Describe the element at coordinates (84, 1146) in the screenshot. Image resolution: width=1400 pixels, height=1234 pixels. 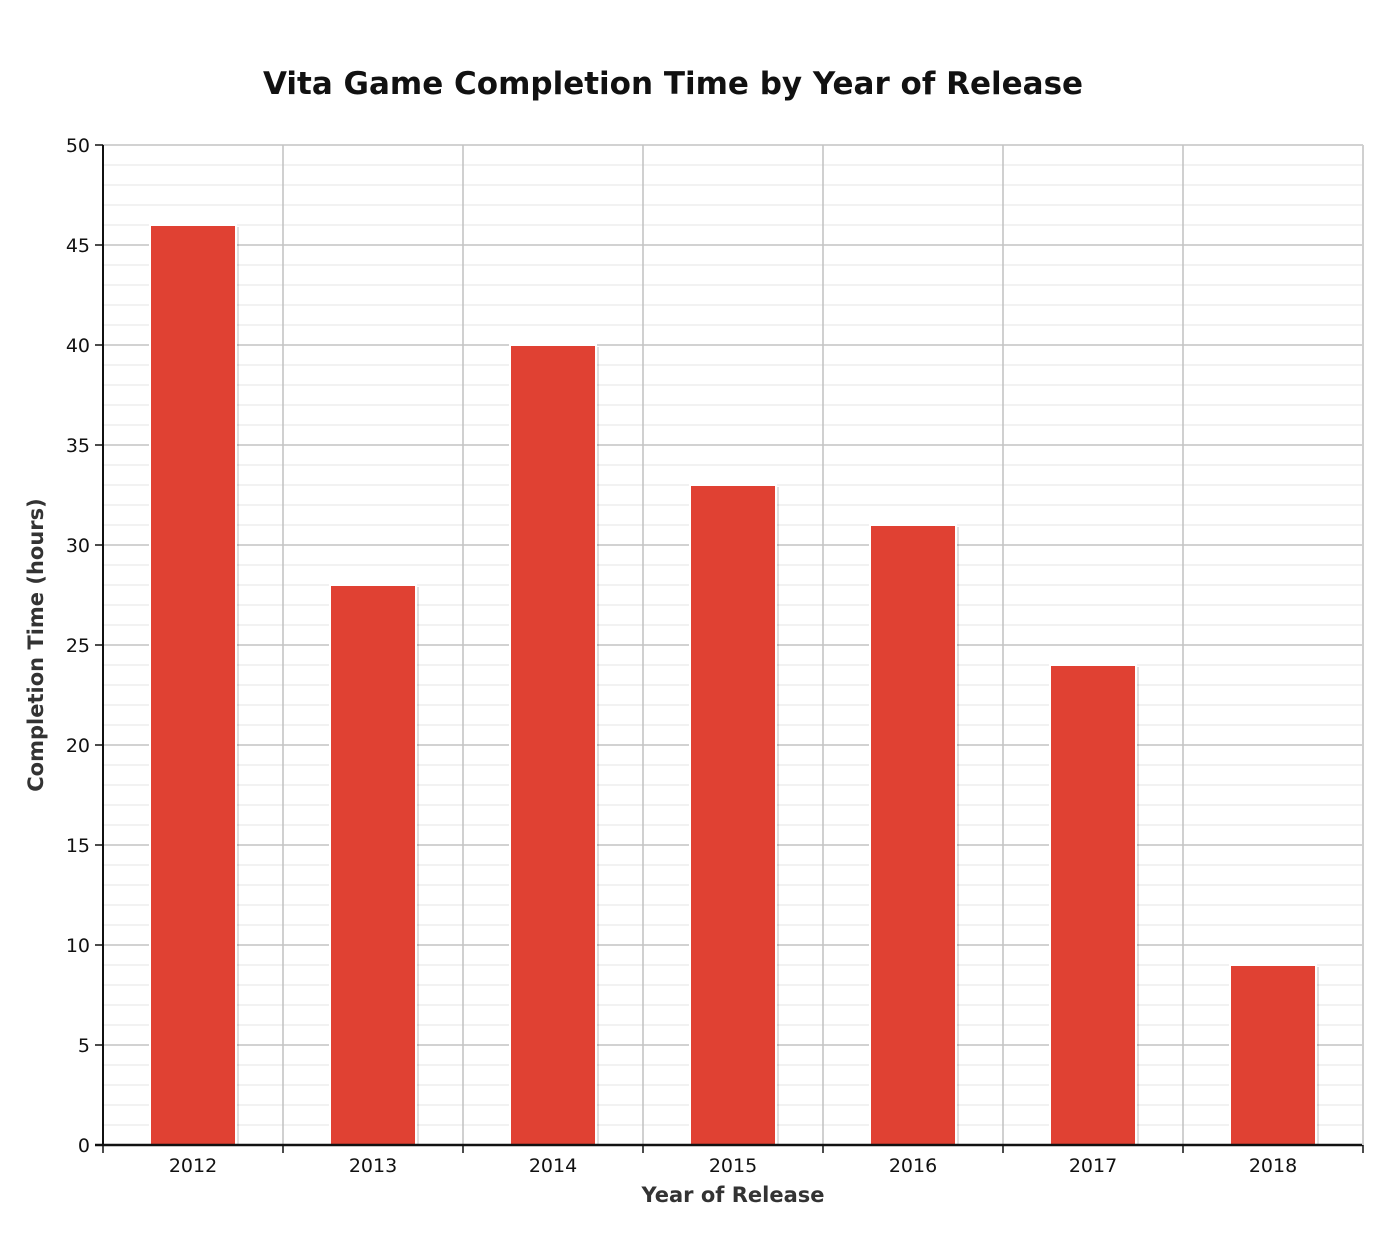
I see `y-tick-label: 0` at that location.